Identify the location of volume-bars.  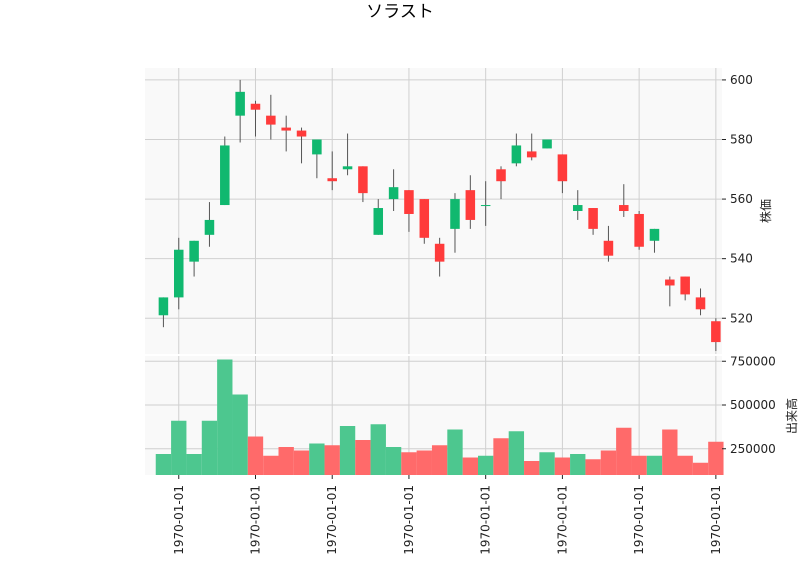
(439, 417).